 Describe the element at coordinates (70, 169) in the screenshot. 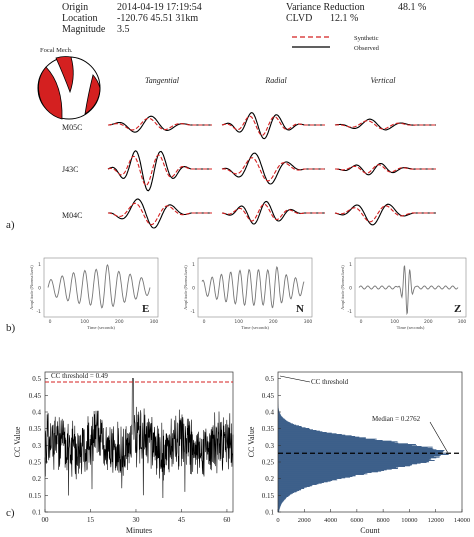

I see `station-j43c: J43C` at that location.